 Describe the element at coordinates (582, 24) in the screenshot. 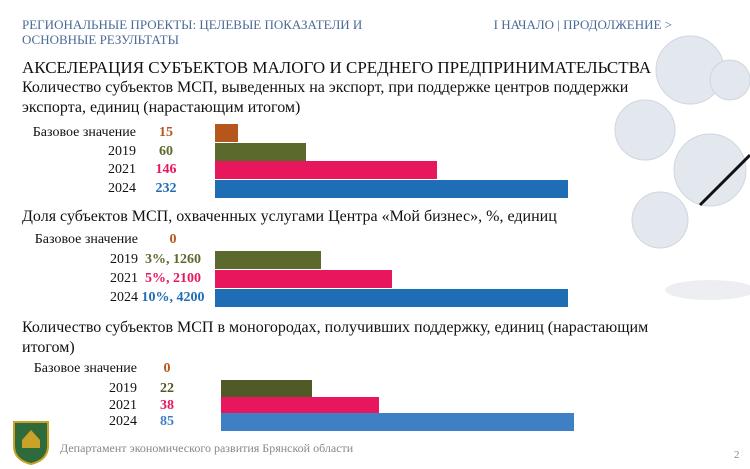

I see `nav-links: I НАЧАЛО | ПРОДОЛЖЕНИЕ >` at that location.